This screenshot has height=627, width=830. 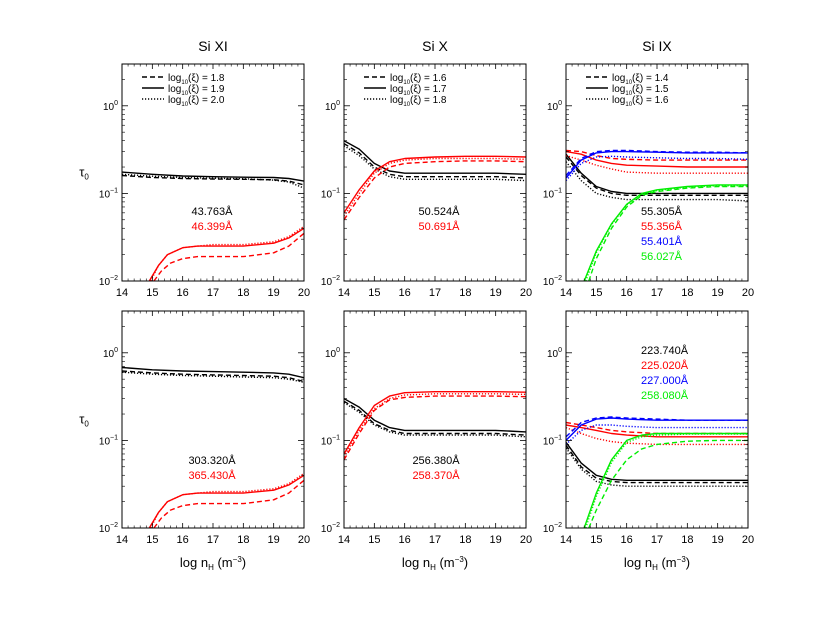 What do you see at coordinates (122, 540) in the screenshot?
I see `x-tick-label: 14` at bounding box center [122, 540].